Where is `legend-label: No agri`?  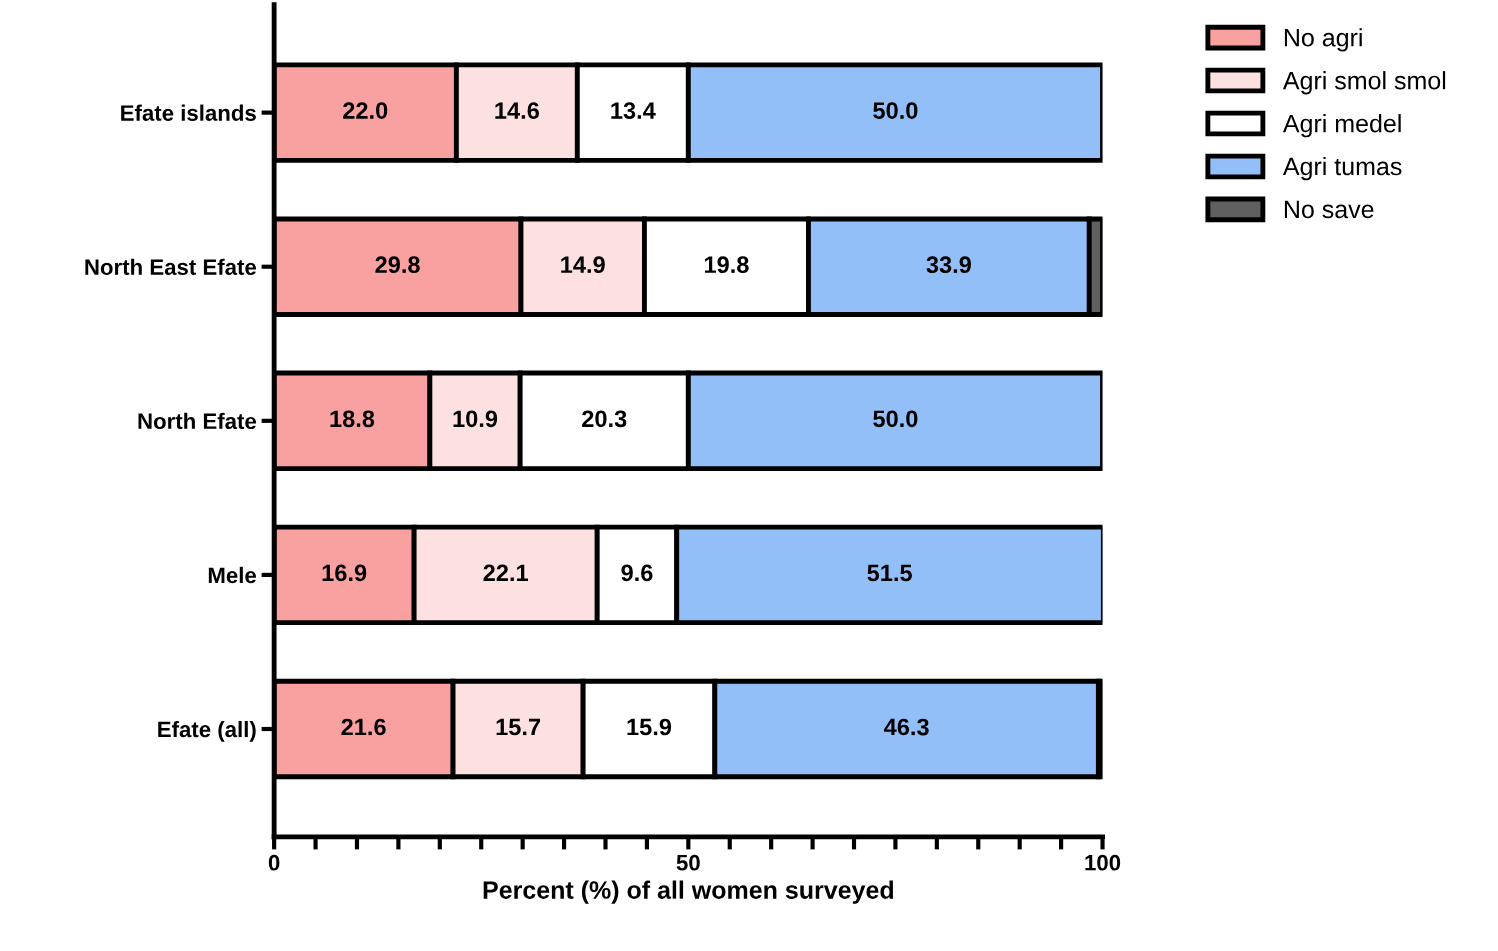
legend-label: No agri is located at coordinates (1323, 40).